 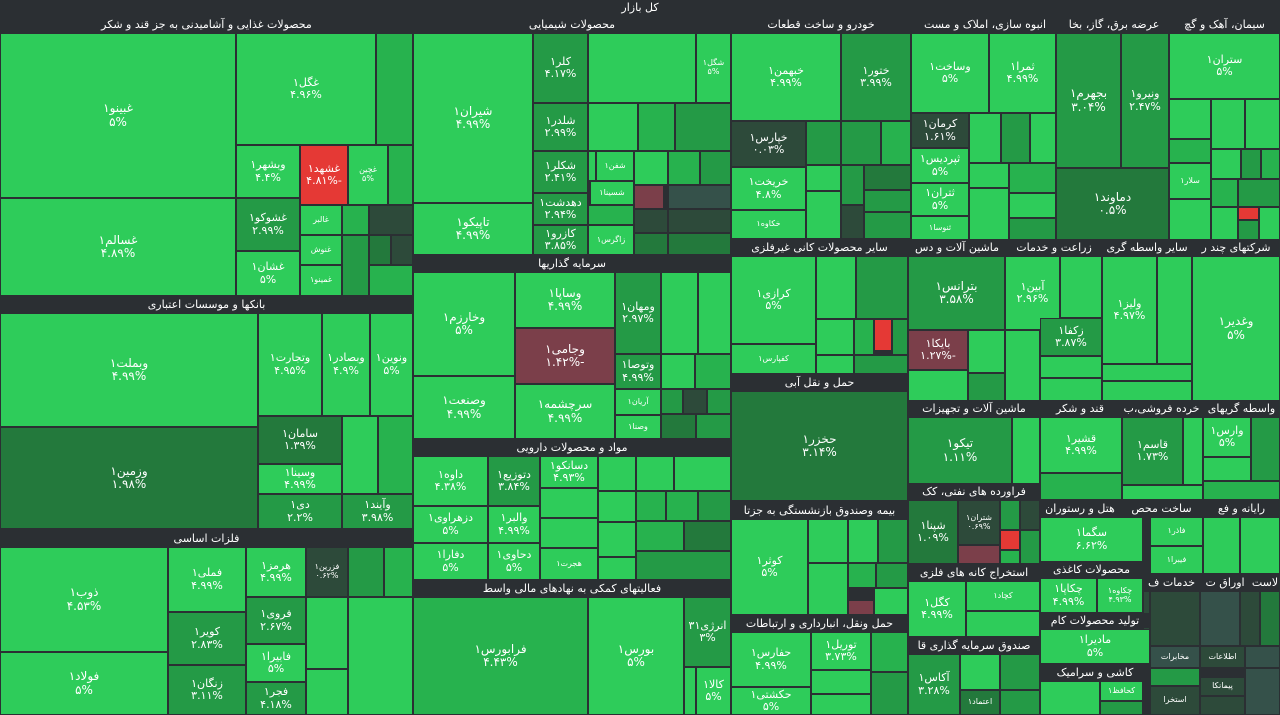 I want to click on sector-header-paper: محصولات کاغذی, so click(x=1091, y=569).